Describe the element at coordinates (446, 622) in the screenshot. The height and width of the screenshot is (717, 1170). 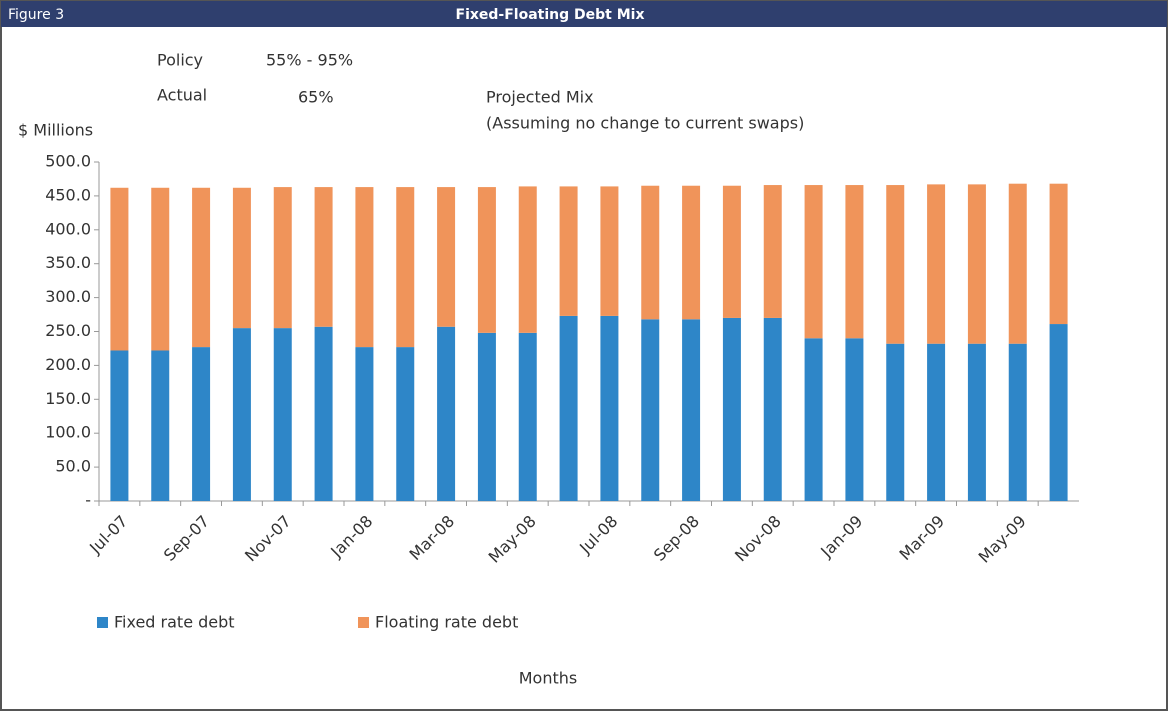
I see `legend-label: Floating rate debt` at that location.